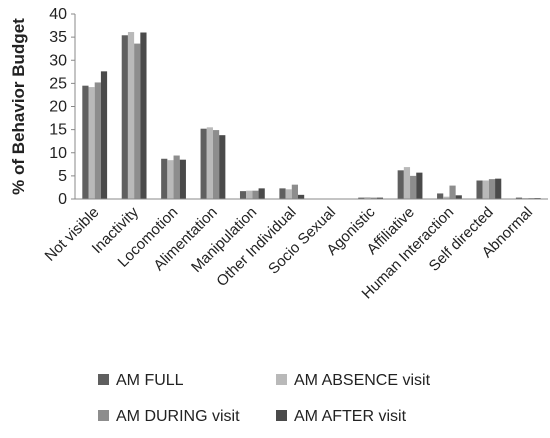  Describe the element at coordinates (58, 107) in the screenshot. I see `y-tick-label: 20` at that location.